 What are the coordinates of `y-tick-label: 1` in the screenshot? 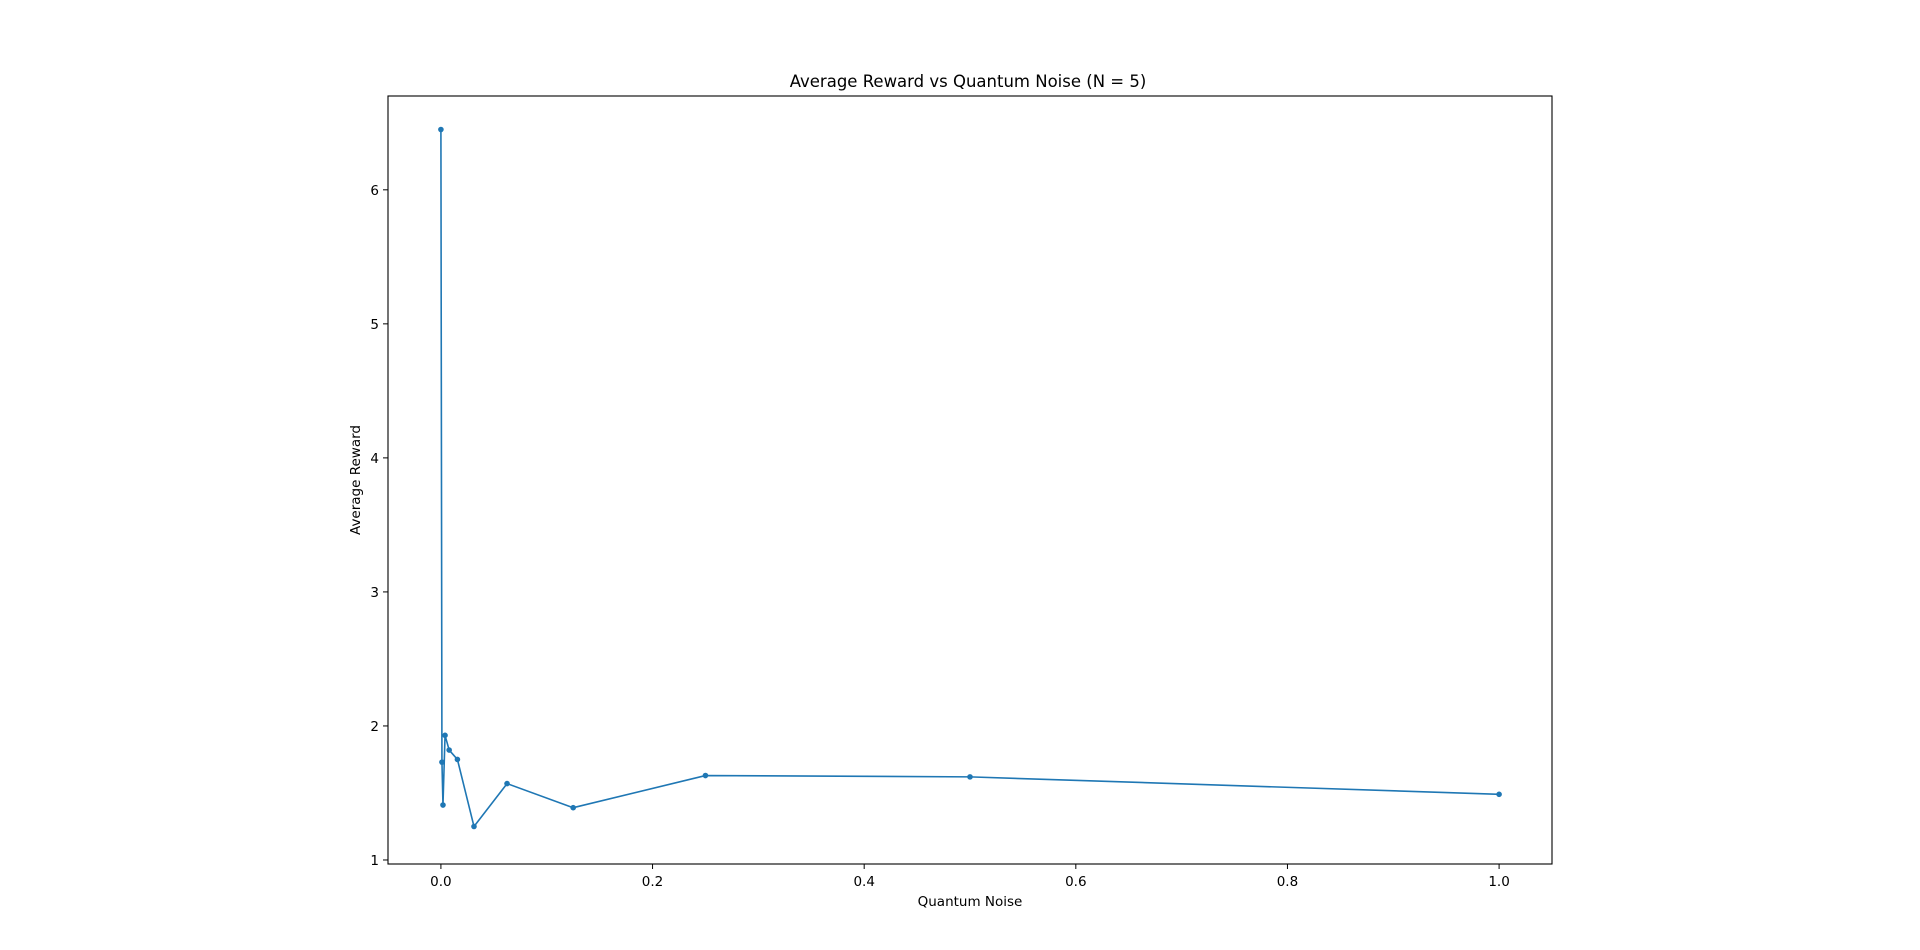 It's located at (374, 861).